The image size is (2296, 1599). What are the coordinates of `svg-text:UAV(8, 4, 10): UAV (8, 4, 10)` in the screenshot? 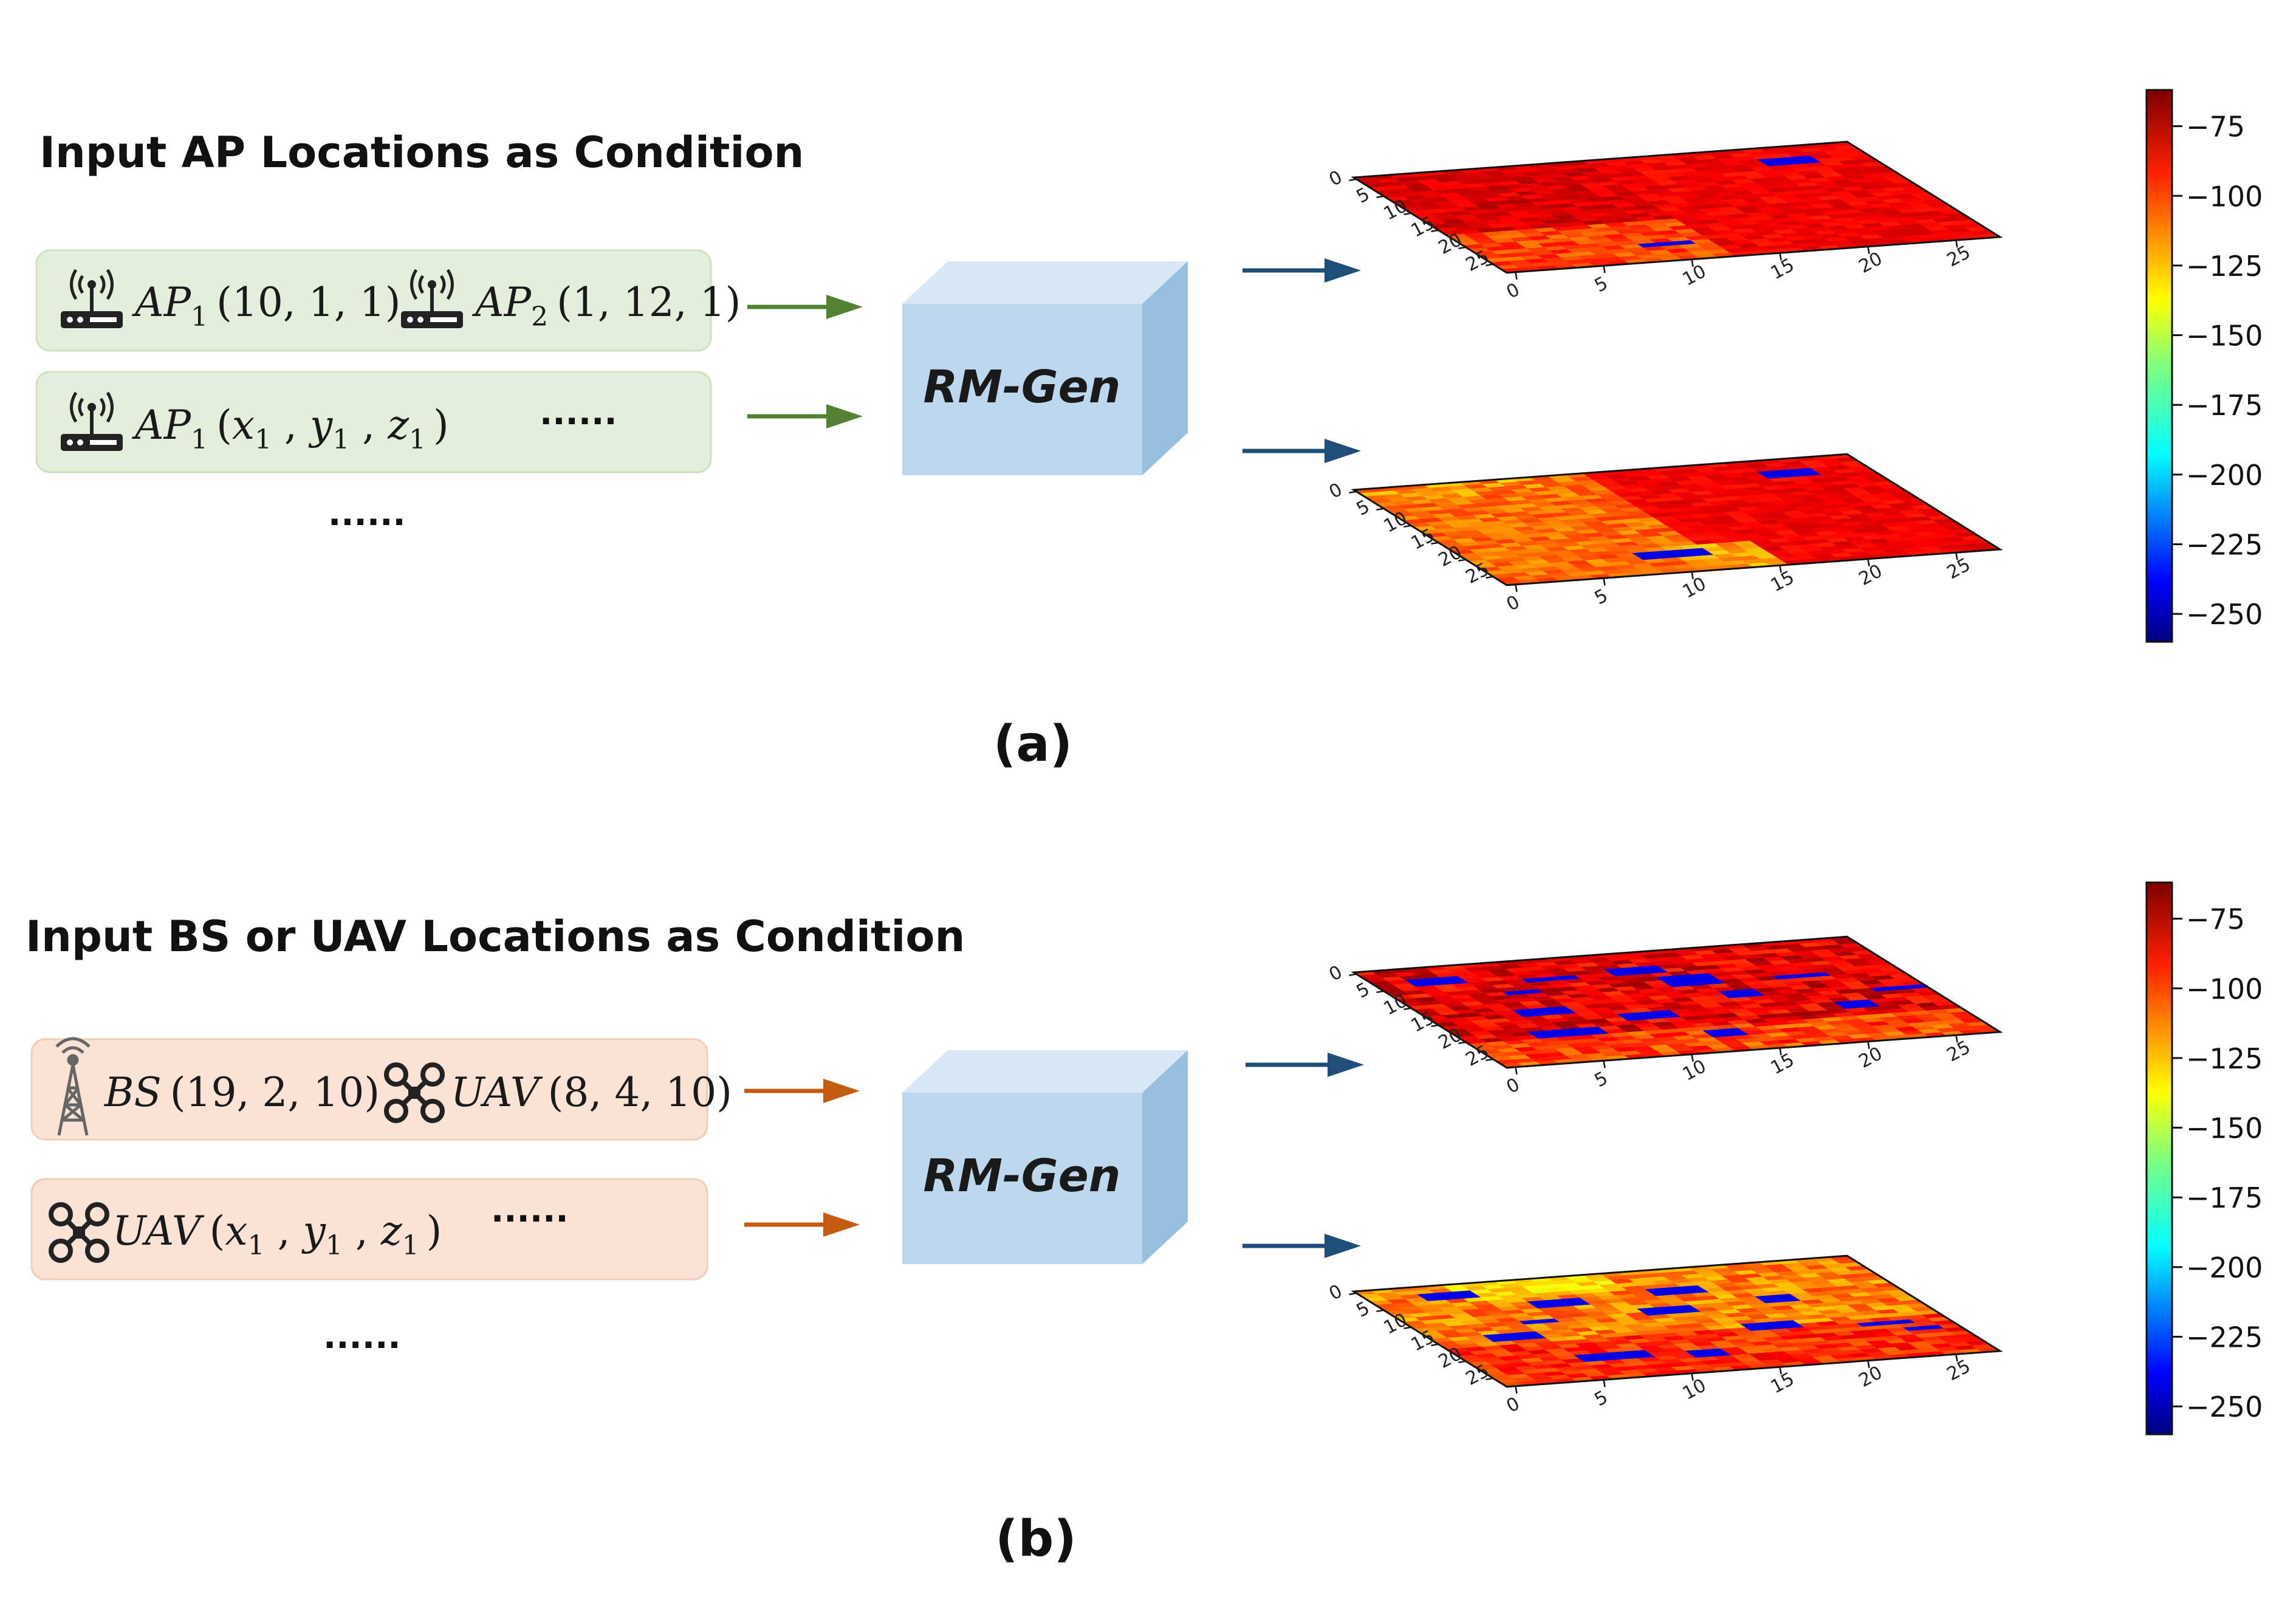 It's located at (591, 1092).